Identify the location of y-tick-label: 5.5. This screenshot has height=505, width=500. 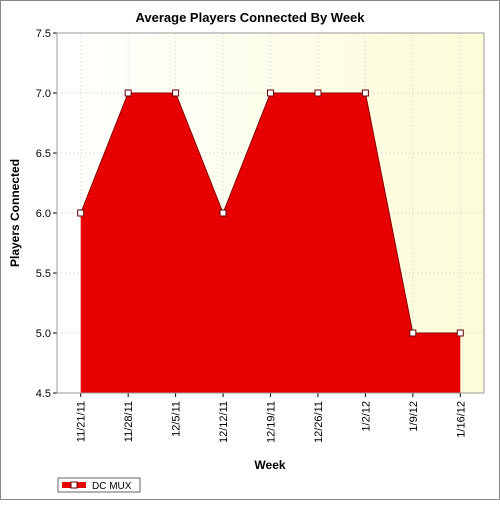
(43, 274).